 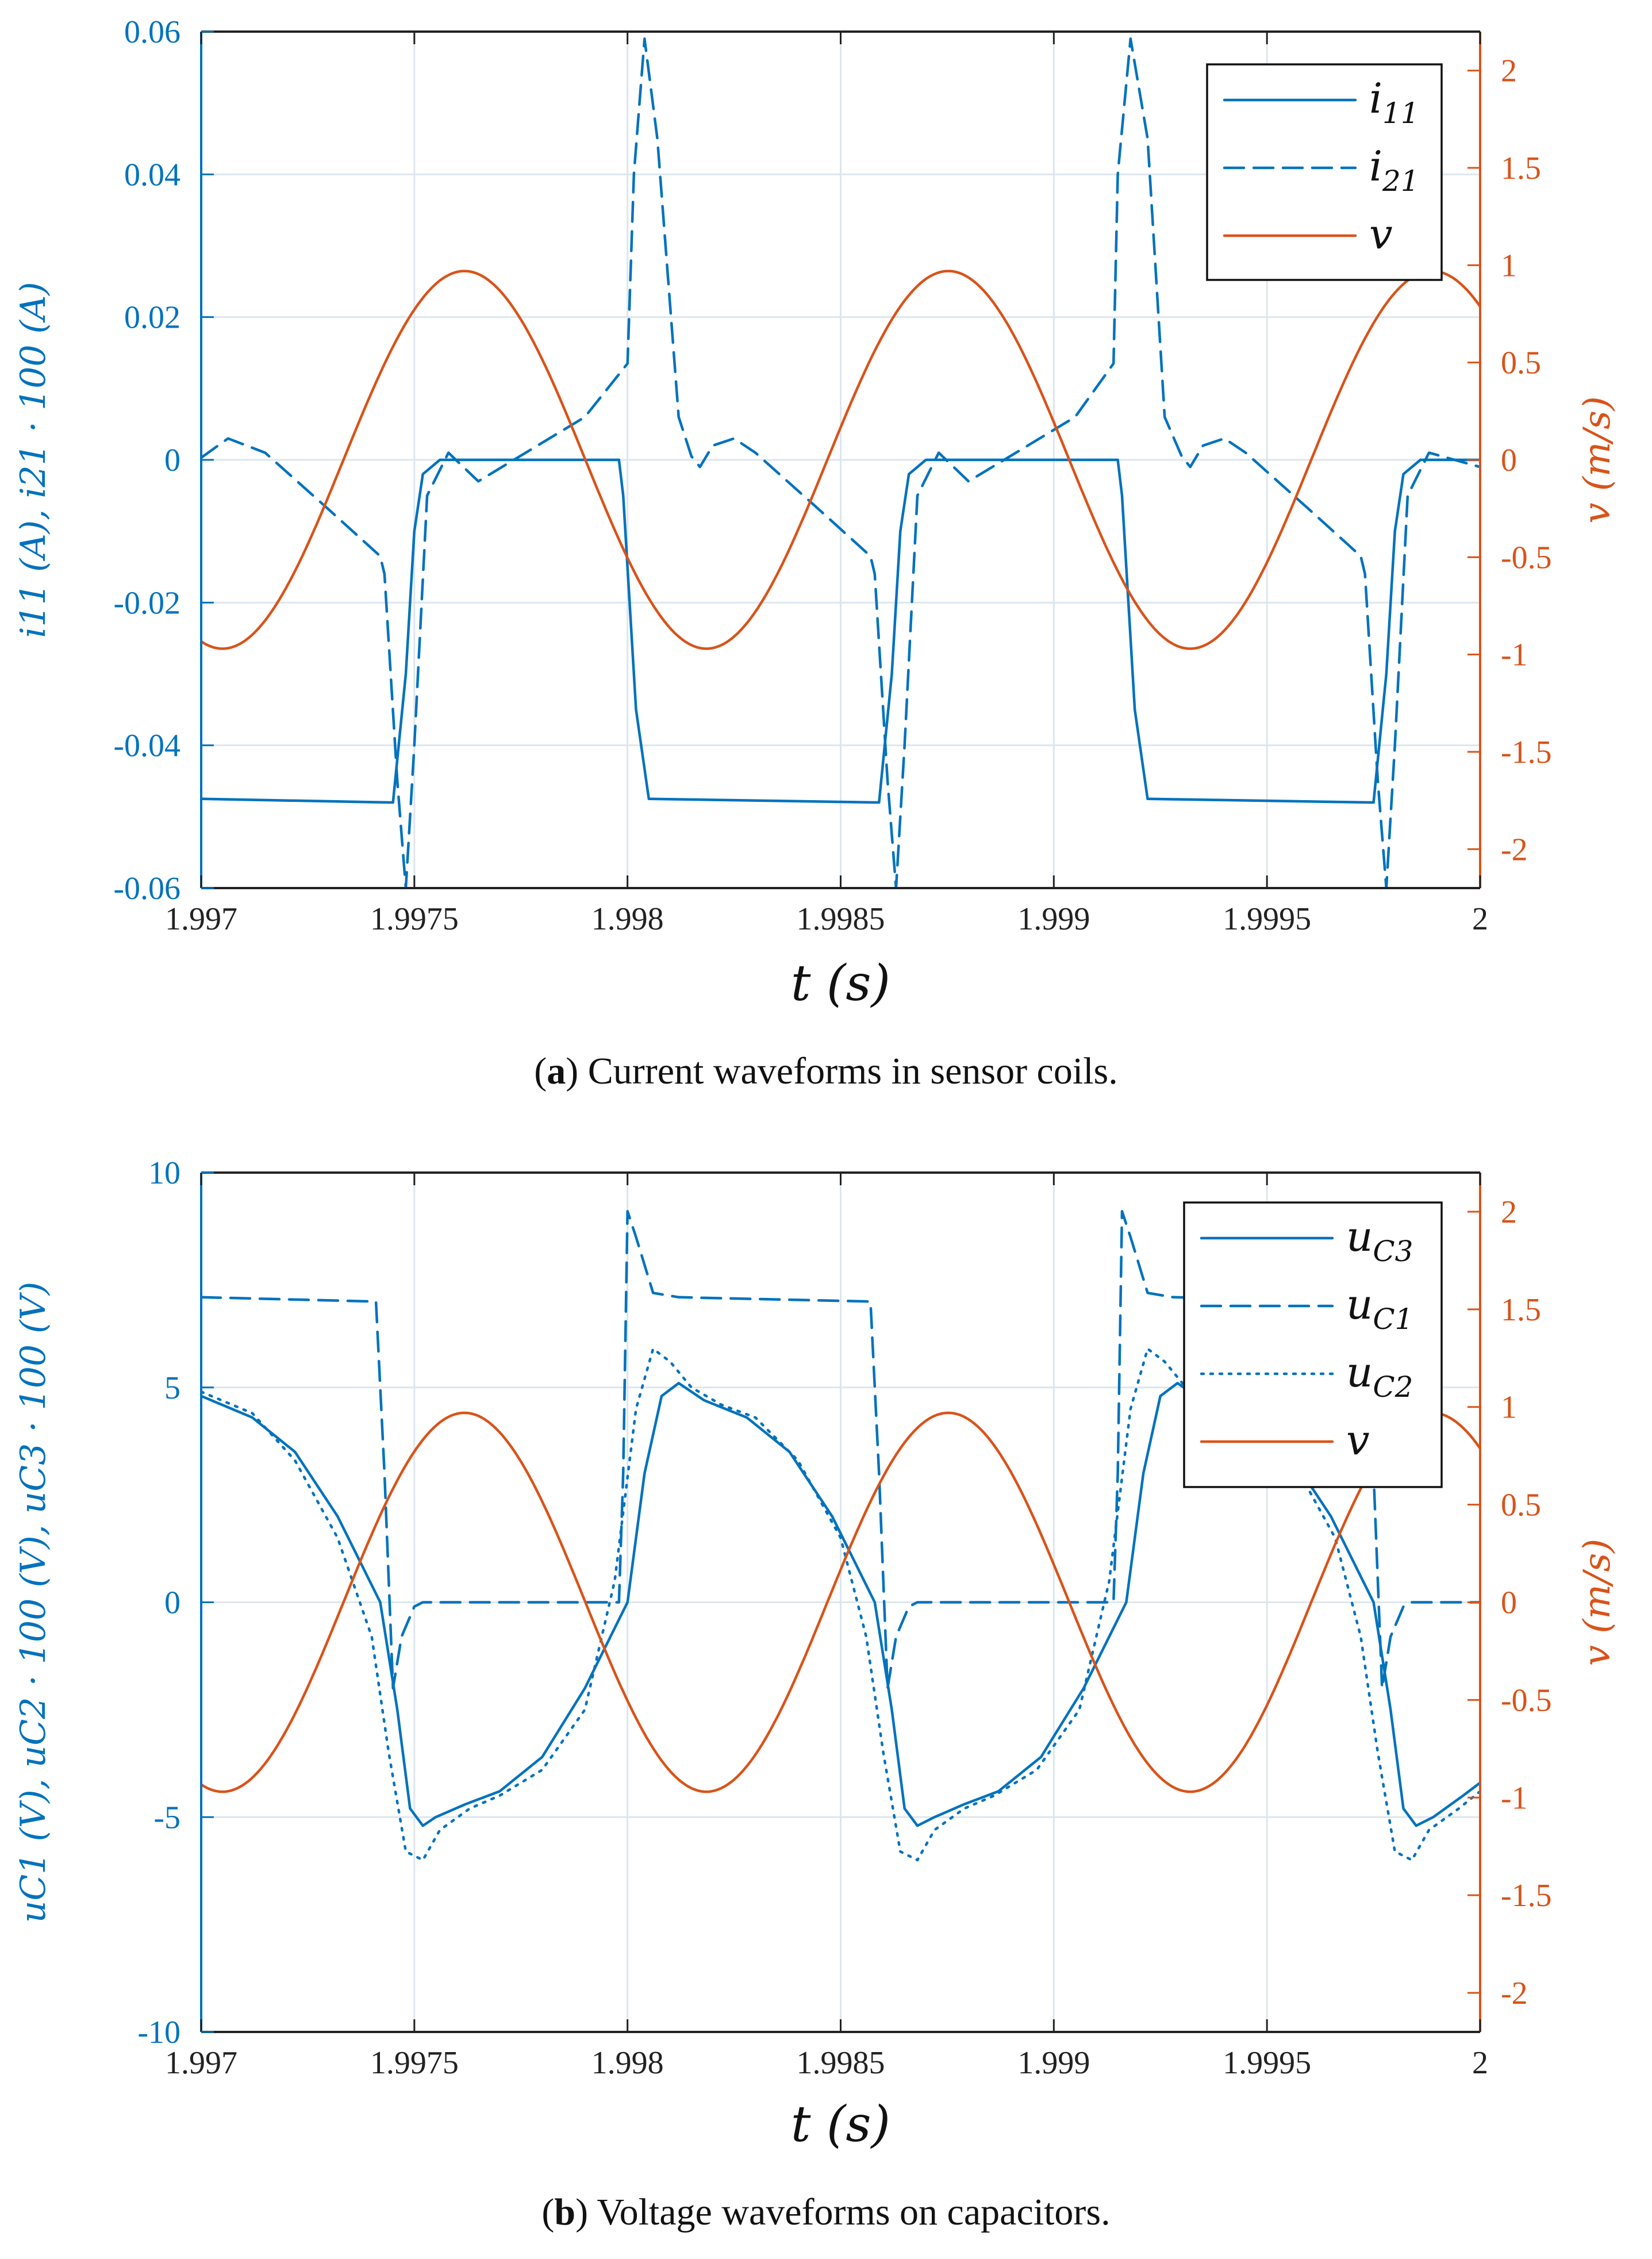 I want to click on legend-entry-uC2: uC2, so click(x=1380, y=1376).